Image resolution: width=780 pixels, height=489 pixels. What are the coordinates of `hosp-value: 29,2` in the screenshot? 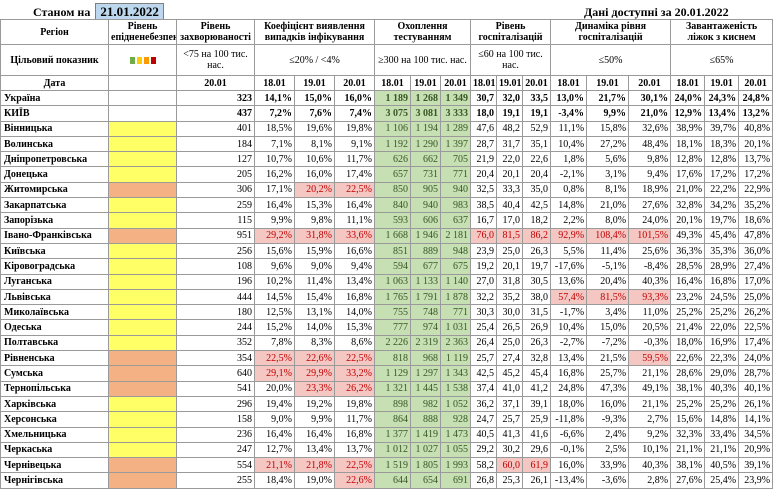 It's located at (484, 450).